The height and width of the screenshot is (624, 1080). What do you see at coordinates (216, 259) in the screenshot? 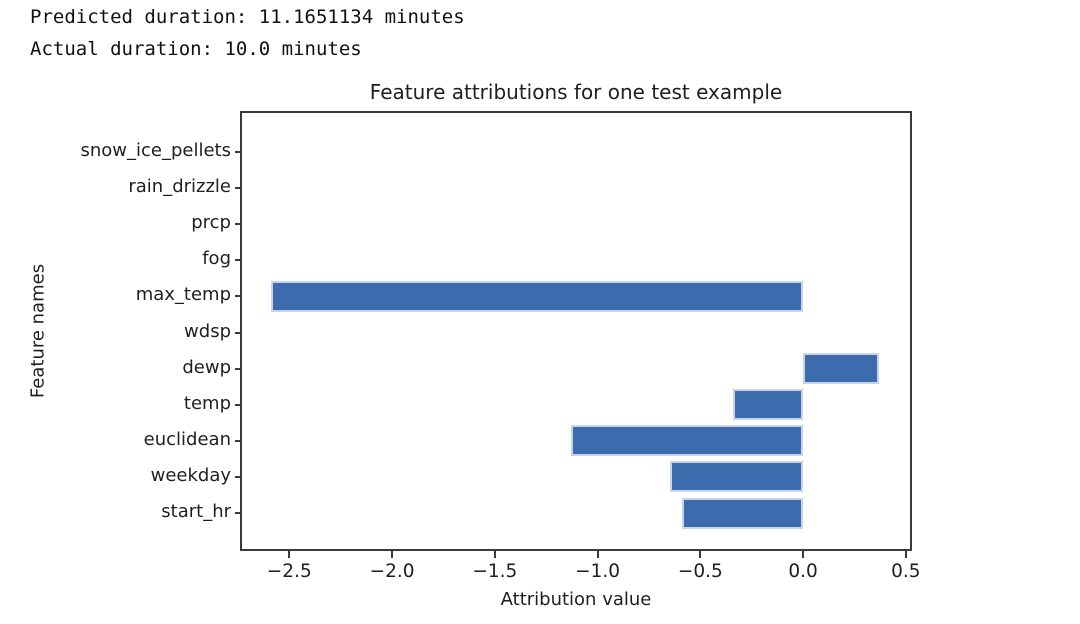
I see `y-tick-label-fog: fog` at bounding box center [216, 259].